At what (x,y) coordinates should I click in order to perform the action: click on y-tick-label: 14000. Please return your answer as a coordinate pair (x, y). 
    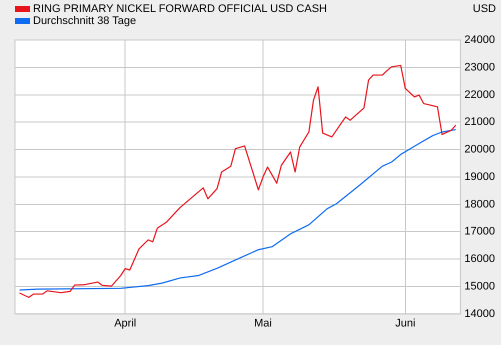
    Looking at the image, I should click on (480, 314).